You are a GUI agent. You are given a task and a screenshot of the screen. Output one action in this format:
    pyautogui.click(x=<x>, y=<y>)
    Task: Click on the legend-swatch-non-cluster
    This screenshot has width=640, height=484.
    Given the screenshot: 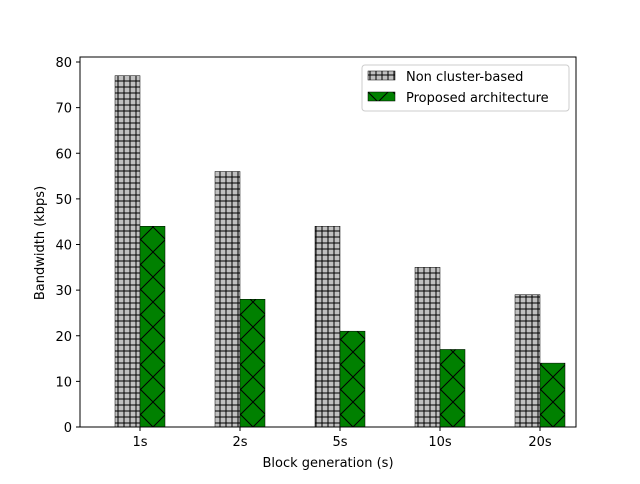 What is the action you would take?
    pyautogui.click(x=381, y=75)
    